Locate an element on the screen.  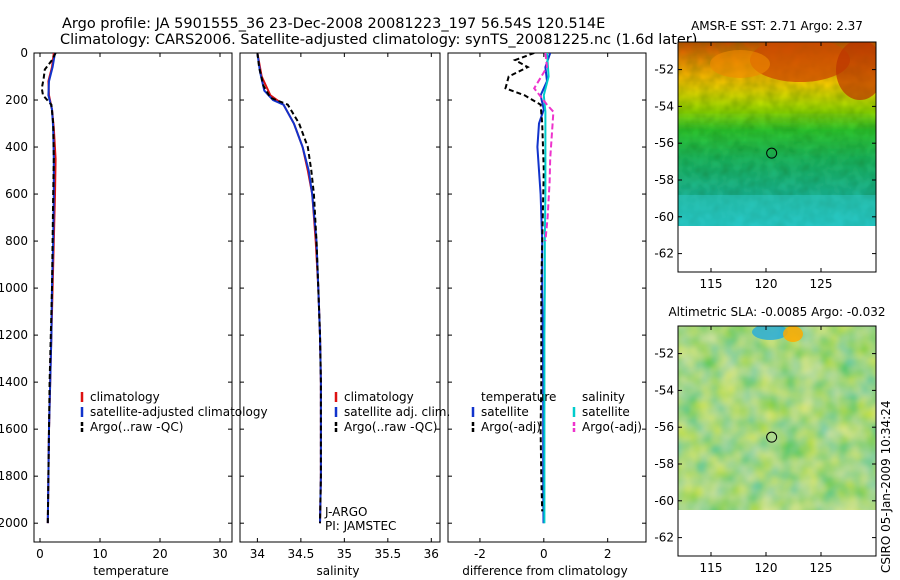
x-axis-label: temperature is located at coordinates (130, 571).